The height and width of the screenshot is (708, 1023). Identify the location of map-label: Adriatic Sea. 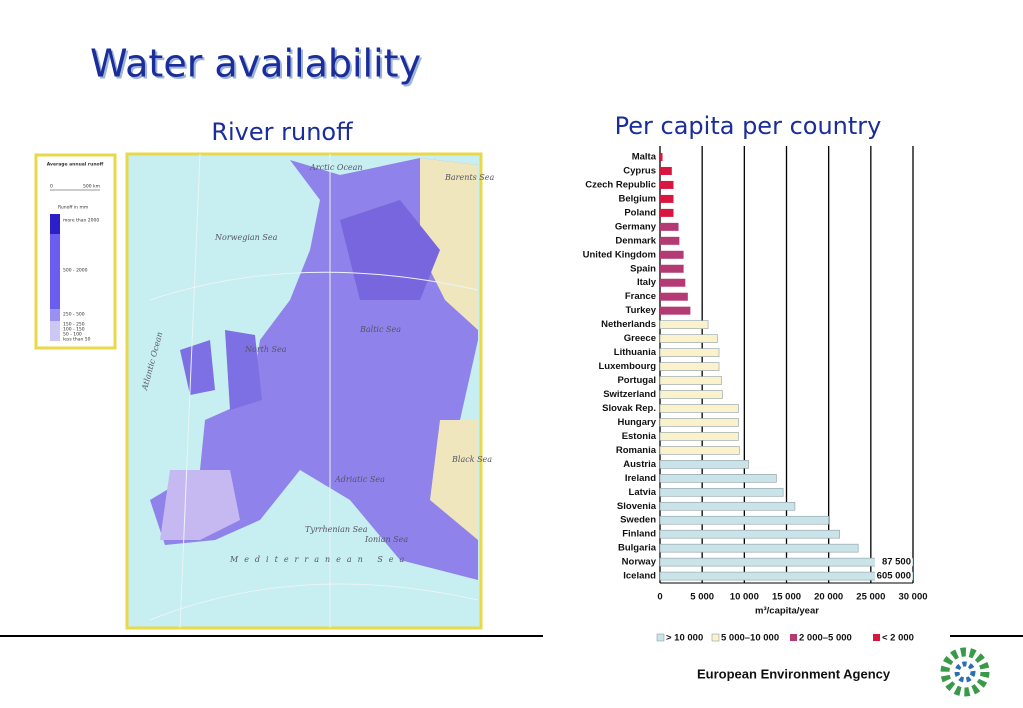
(359, 479).